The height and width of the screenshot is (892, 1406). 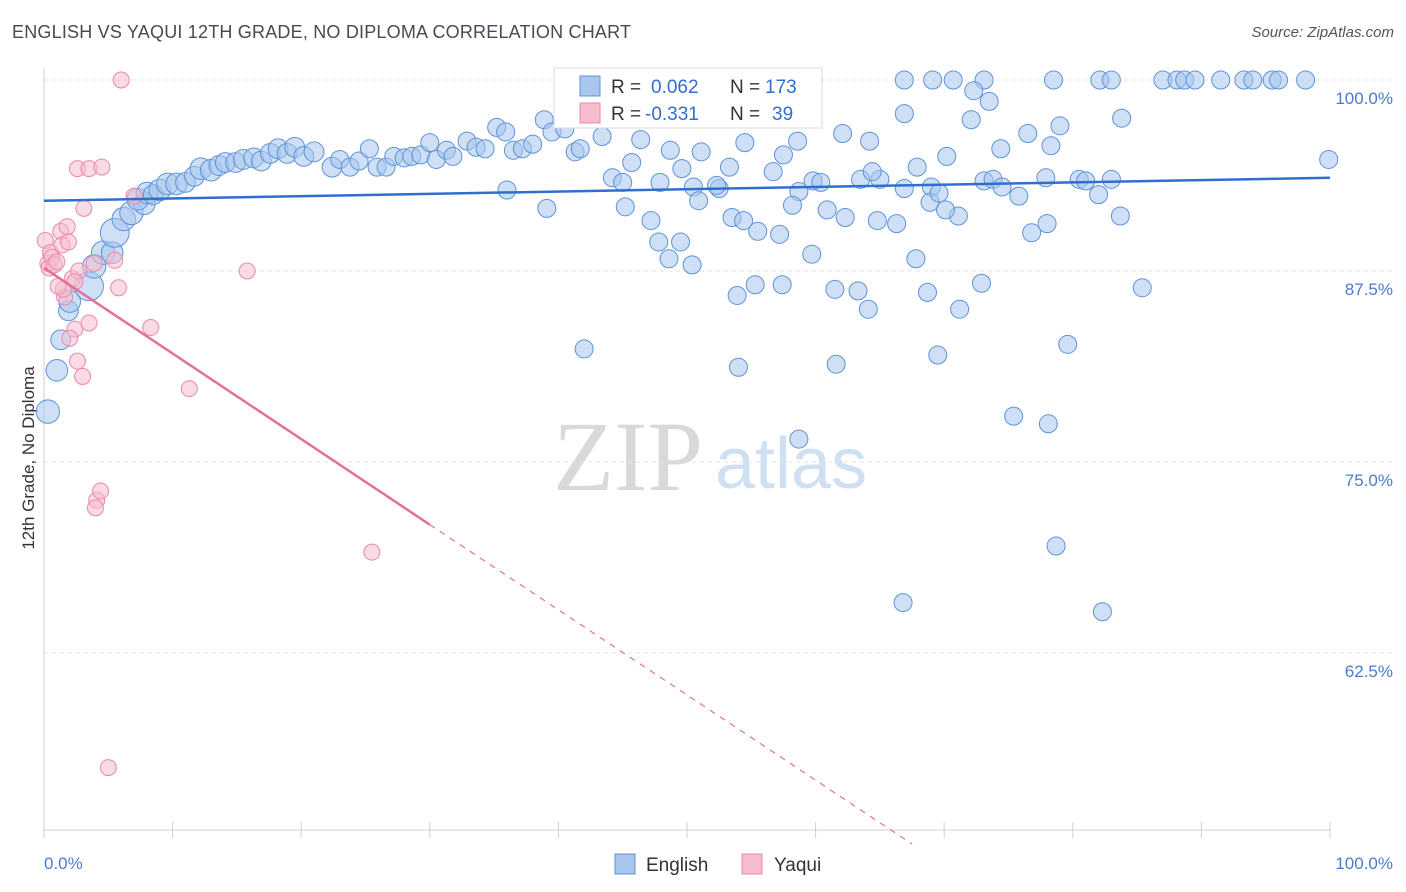 What do you see at coordinates (745, 87) in the screenshot?
I see `stats-english-n-label: N =` at bounding box center [745, 87].